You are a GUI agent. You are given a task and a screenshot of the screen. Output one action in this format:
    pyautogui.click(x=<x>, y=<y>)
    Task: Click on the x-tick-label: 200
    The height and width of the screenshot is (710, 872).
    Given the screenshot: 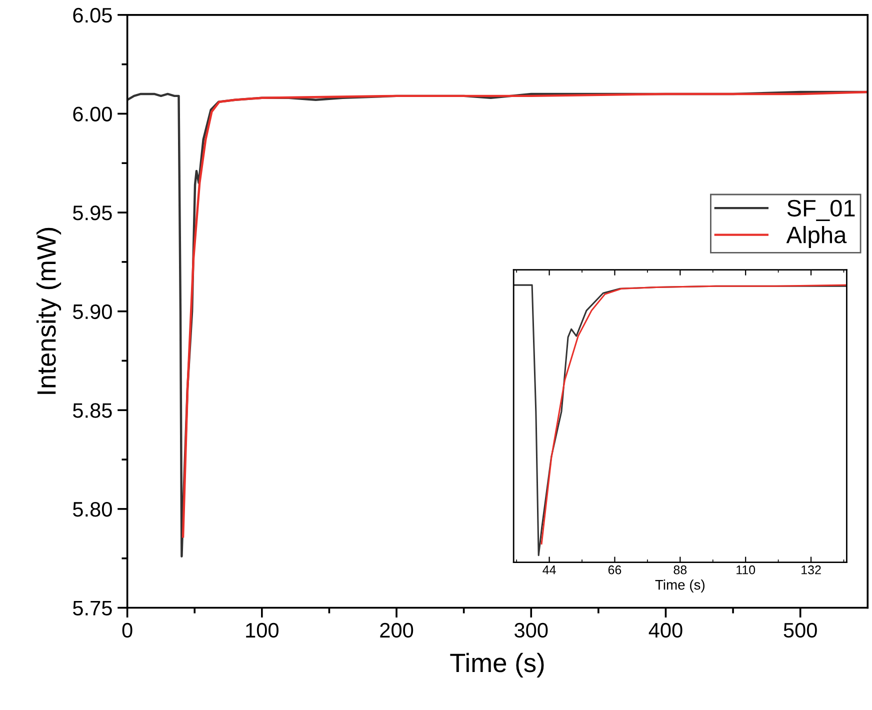 What is the action you would take?
    pyautogui.click(x=397, y=630)
    